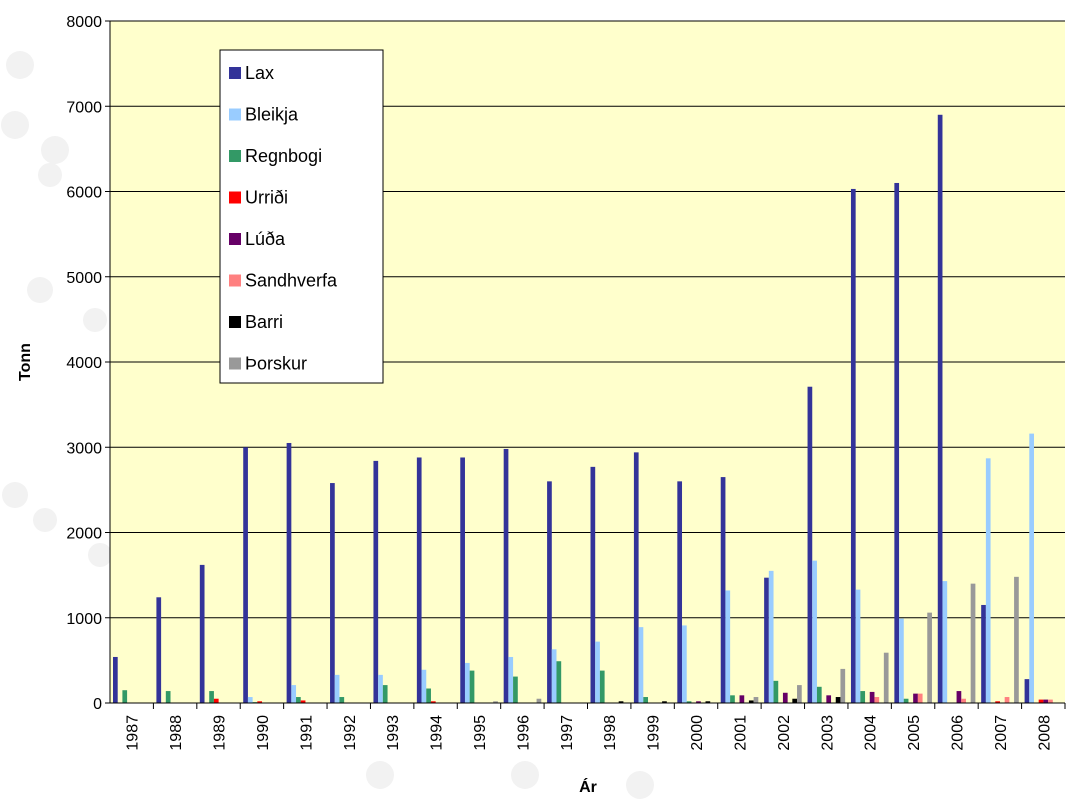 Image resolution: width=1067 pixels, height=800 pixels. I want to click on x-tick-label: 1996, so click(523, 733).